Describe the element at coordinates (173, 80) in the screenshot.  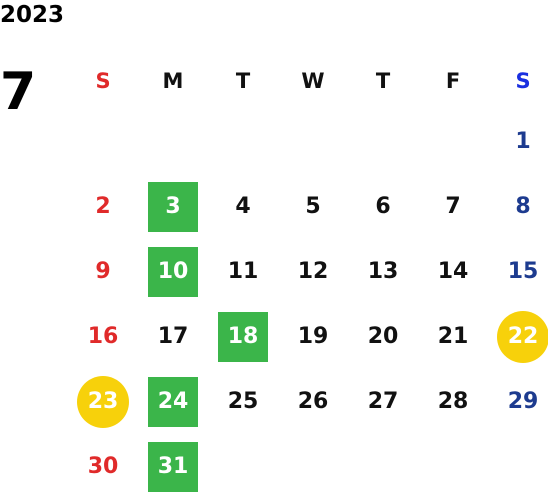
I see `weekday-mon: M` at that location.